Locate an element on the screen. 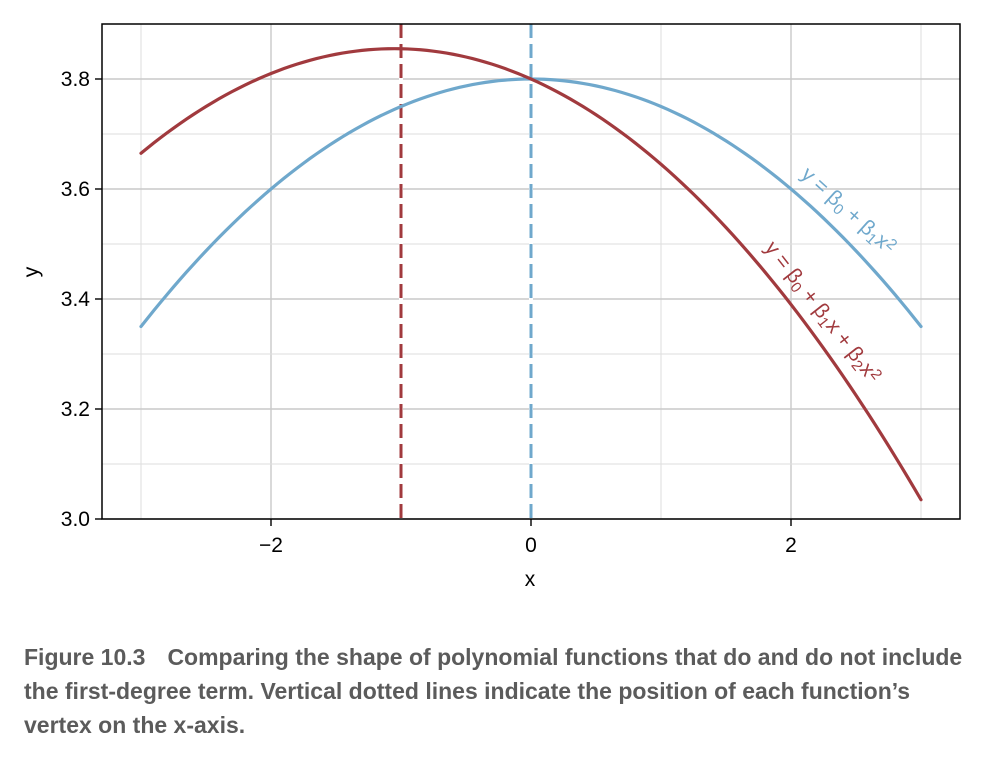 Image resolution: width=984 pixels, height=762 pixels. y-axis-label: y is located at coordinates (31, 271).